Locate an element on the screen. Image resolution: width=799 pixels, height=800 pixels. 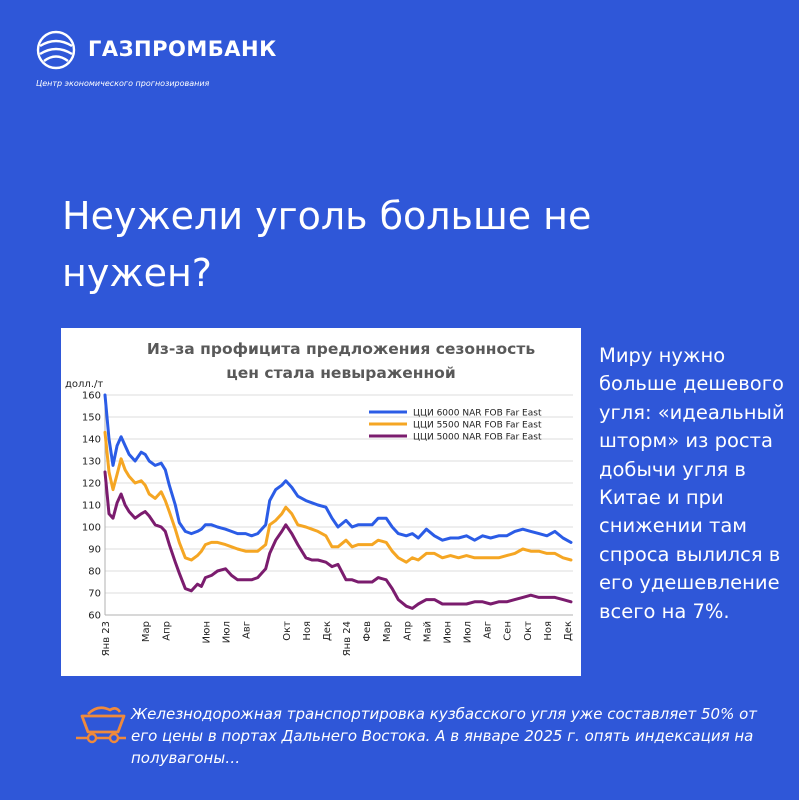
legend-label: ЦЦИ 5500 NAR FOB Far East is located at coordinates (477, 426).